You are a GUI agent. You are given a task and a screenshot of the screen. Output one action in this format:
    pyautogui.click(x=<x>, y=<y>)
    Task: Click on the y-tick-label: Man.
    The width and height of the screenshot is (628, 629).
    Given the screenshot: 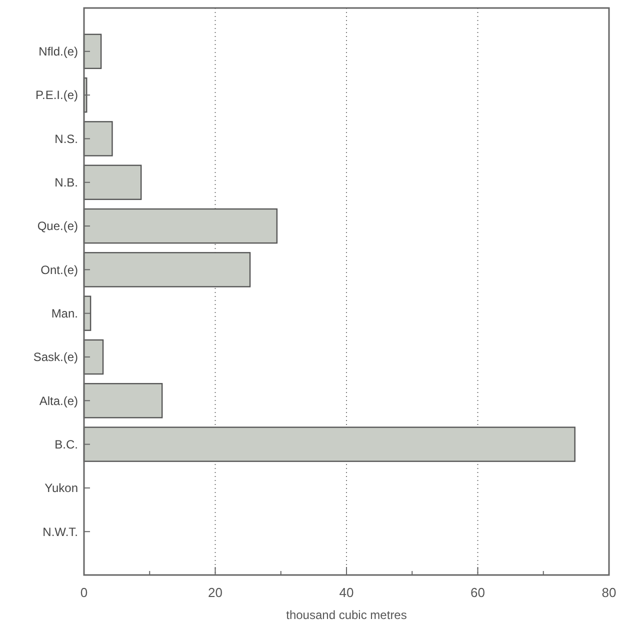 What is the action you would take?
    pyautogui.click(x=64, y=313)
    